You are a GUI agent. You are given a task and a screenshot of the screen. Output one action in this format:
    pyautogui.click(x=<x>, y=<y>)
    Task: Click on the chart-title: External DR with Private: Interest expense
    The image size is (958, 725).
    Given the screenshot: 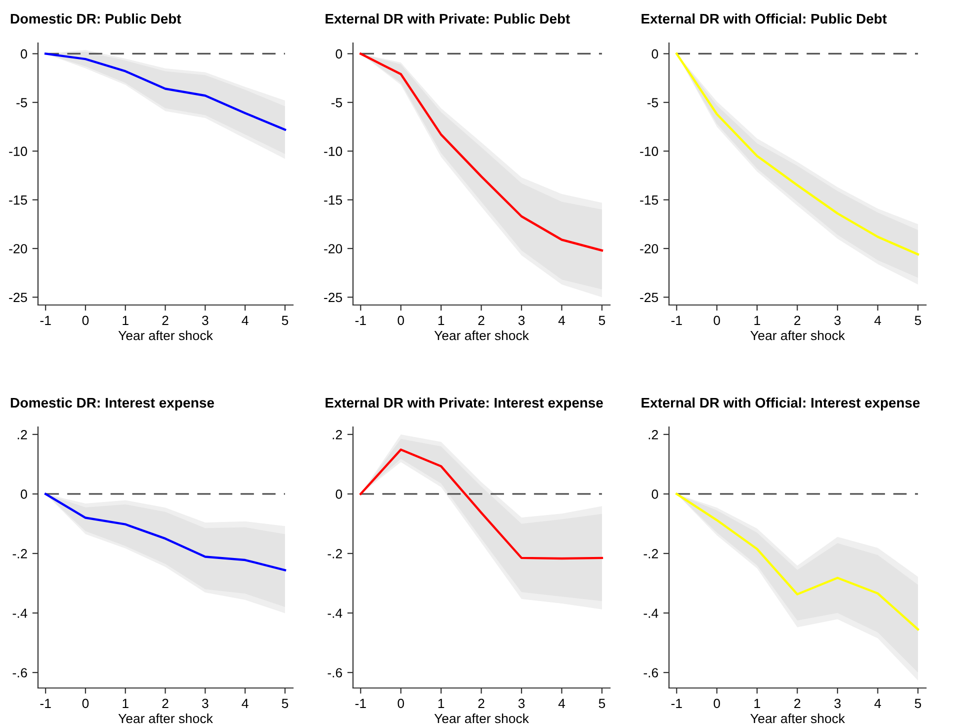 What is the action you would take?
    pyautogui.click(x=464, y=403)
    